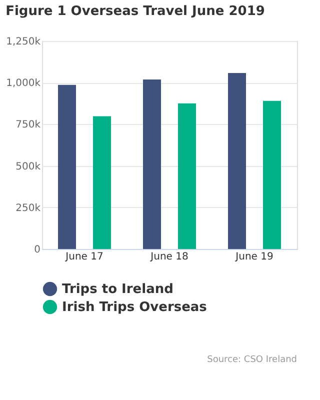 The height and width of the screenshot is (400, 320). What do you see at coordinates (37, 250) in the screenshot?
I see `y-tick-label: 0` at bounding box center [37, 250].